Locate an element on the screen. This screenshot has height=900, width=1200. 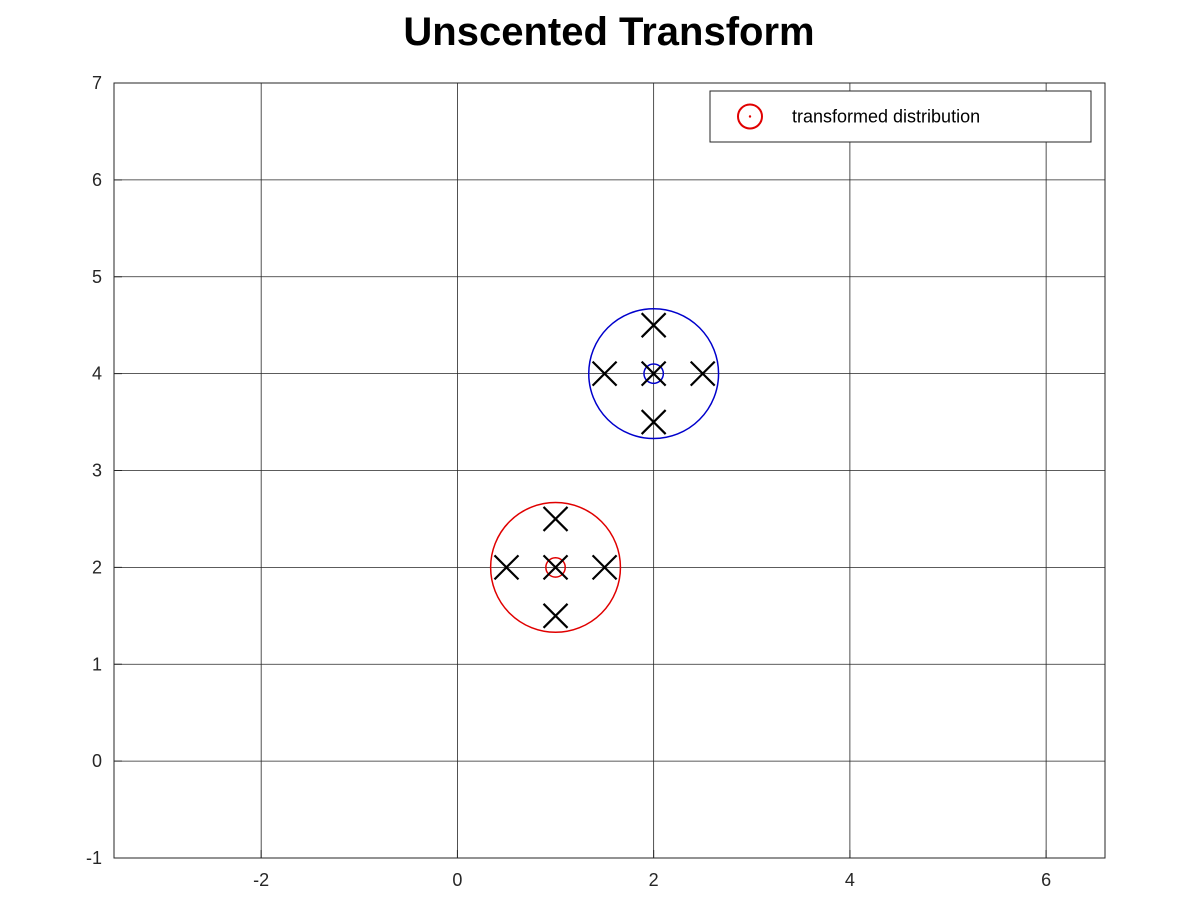
y-tick-label: 1 is located at coordinates (97, 664).